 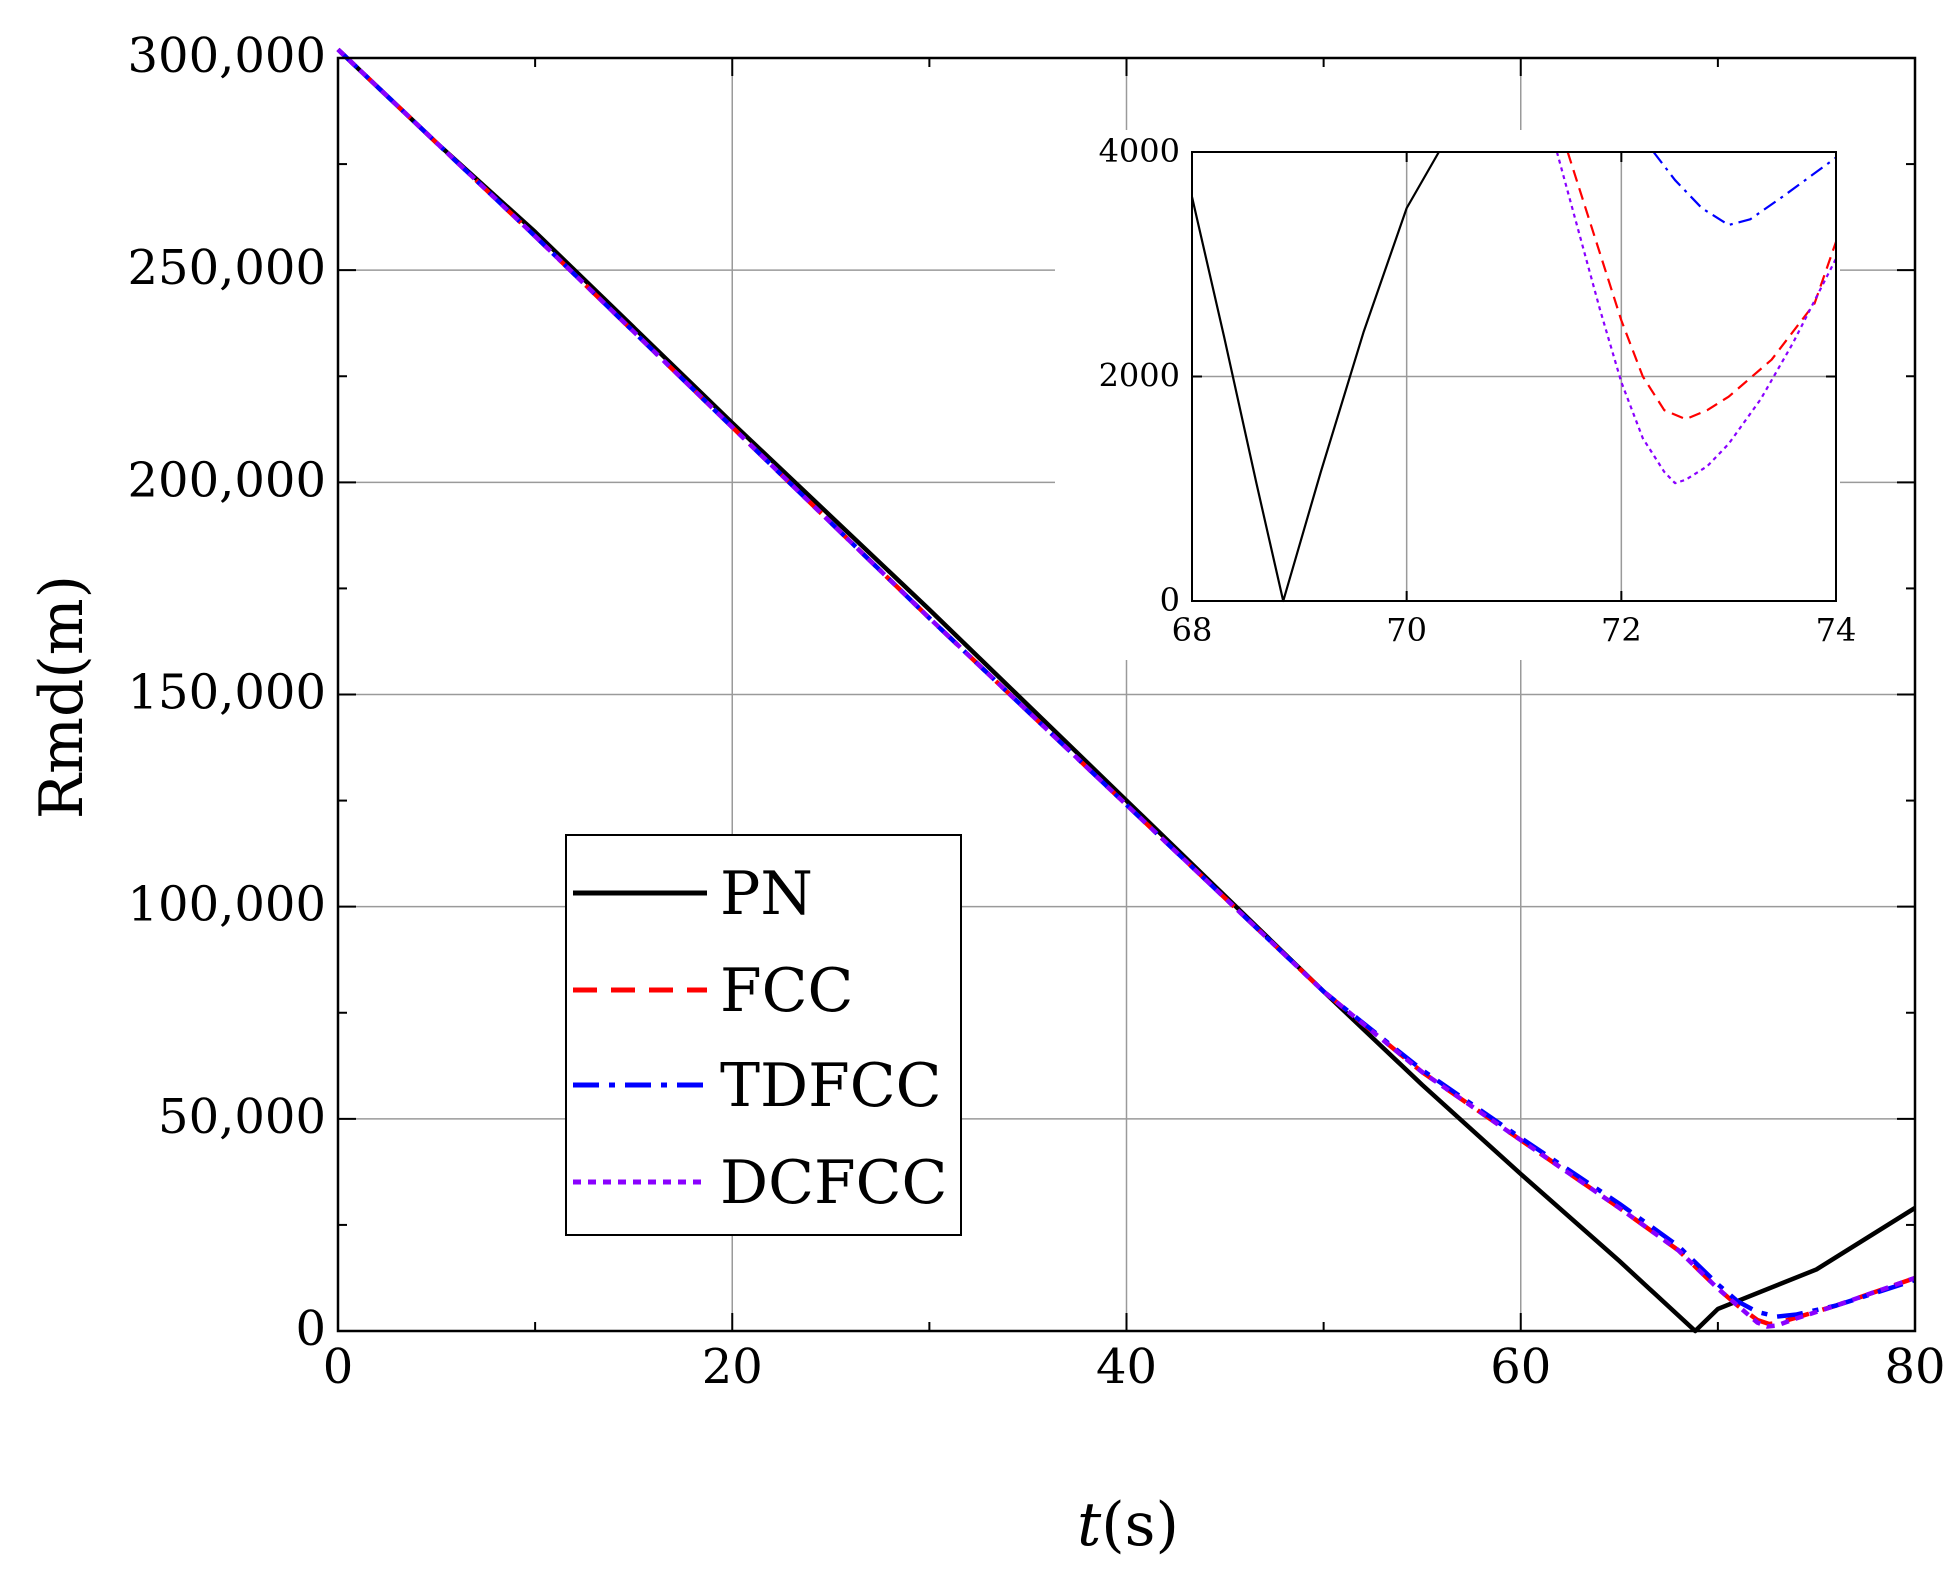 What do you see at coordinates (1702, 286) in the screenshot?
I see `inset-series-fcc` at bounding box center [1702, 286].